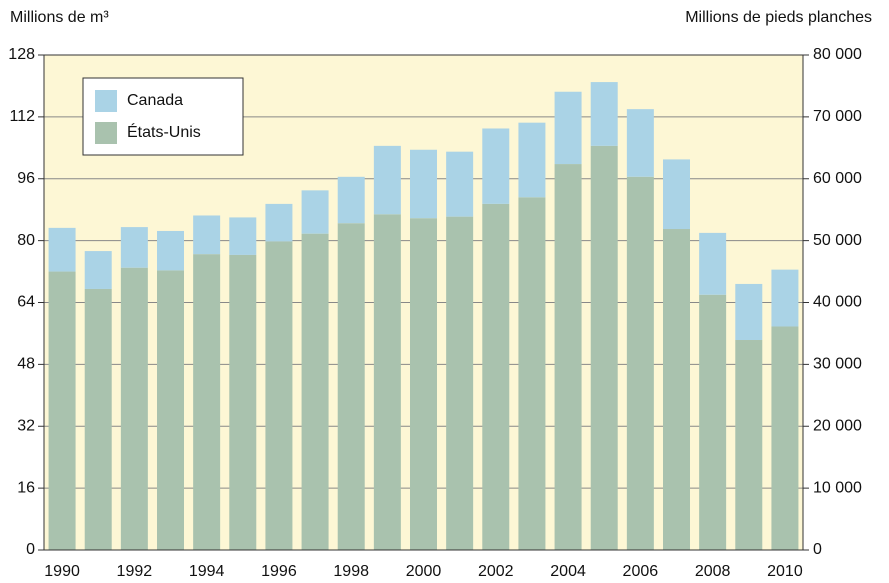  I want to click on y-axis-title: Millions de m³, so click(59, 17).